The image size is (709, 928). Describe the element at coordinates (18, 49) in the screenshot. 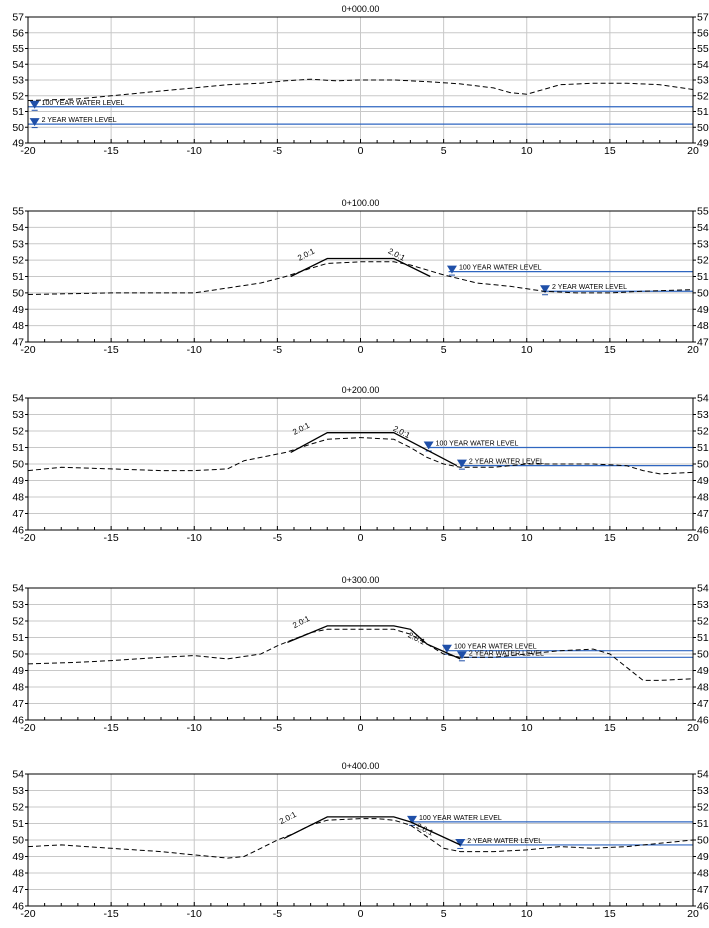

I see `y-tick-label-left: 55` at that location.